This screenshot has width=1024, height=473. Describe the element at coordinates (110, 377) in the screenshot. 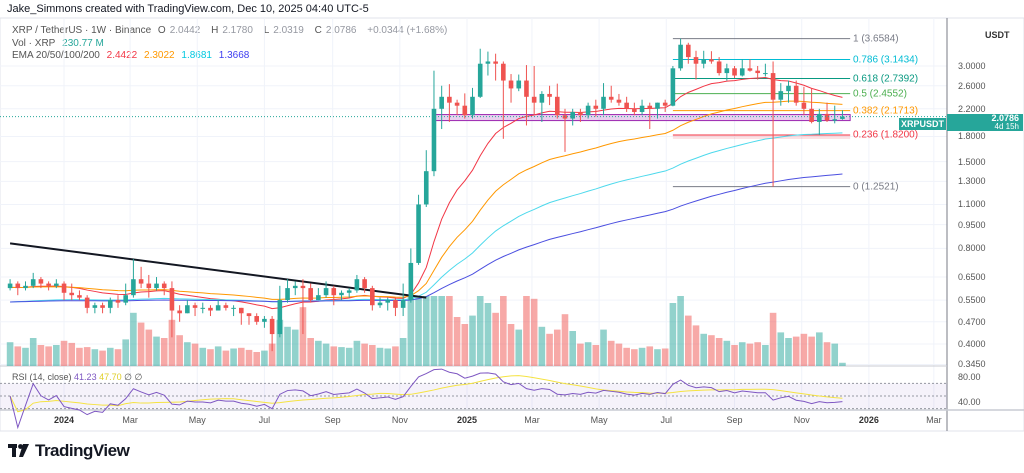

I see `rsi-ma-value: 47.70` at that location.